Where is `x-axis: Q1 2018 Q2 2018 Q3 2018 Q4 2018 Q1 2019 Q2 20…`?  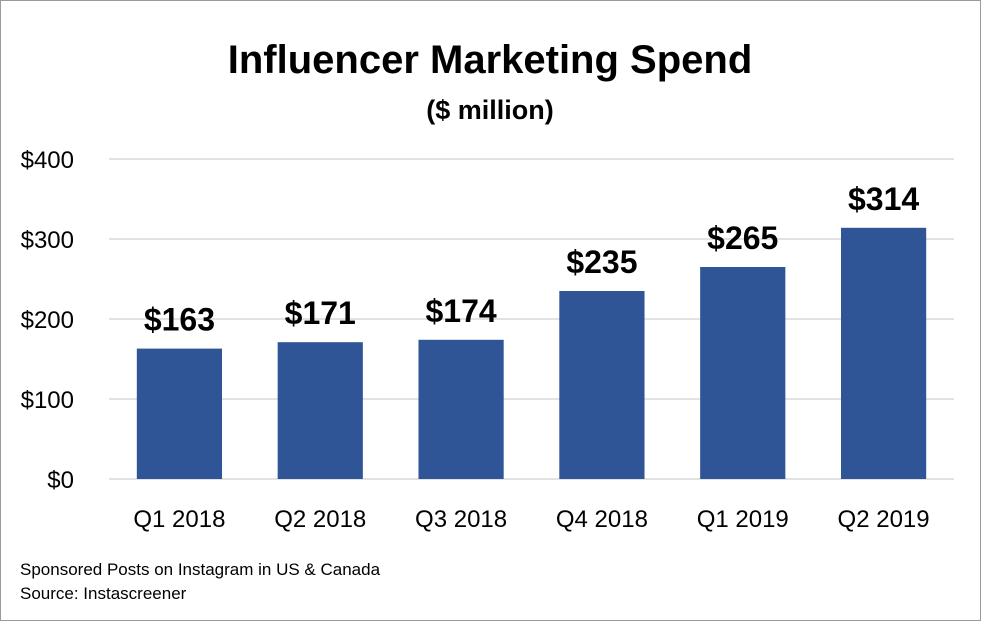
x-axis: Q1 2018 Q2 2018 Q3 2018 Q4 2018 Q1 2019 Q2 20… is located at coordinates (531, 519).